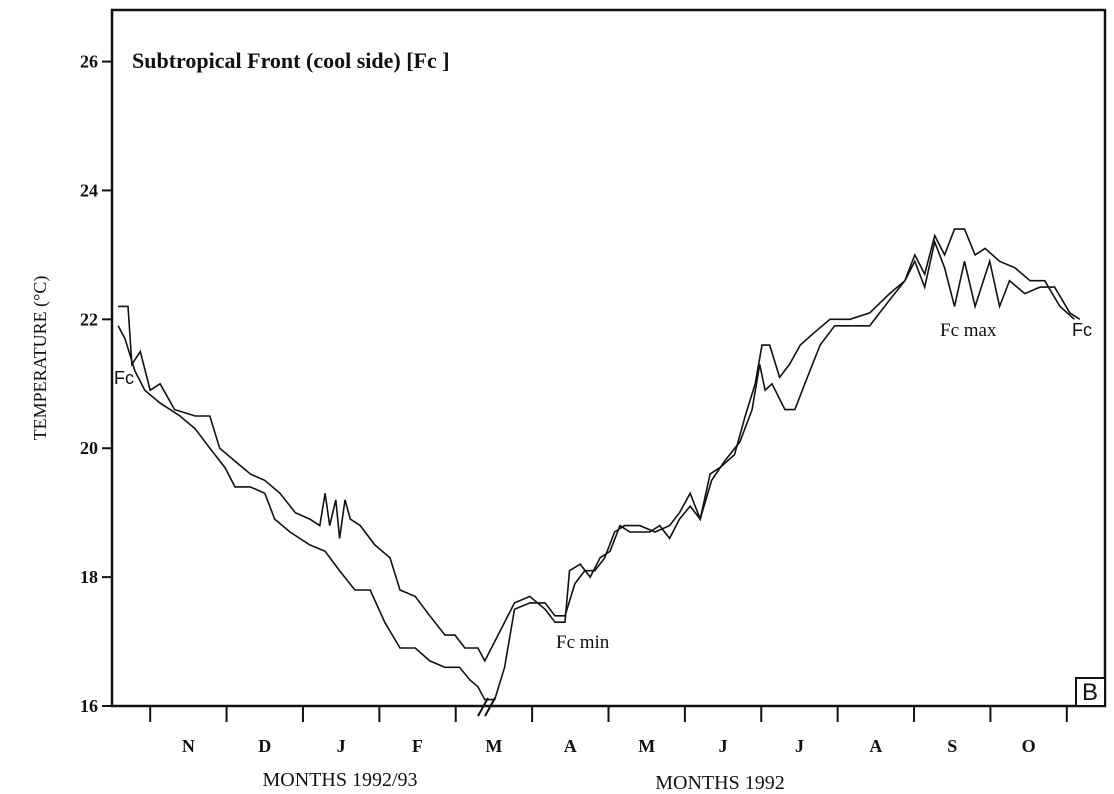 The height and width of the screenshot is (794, 1114). What do you see at coordinates (89, 706) in the screenshot?
I see `y-tick-label: 16` at bounding box center [89, 706].